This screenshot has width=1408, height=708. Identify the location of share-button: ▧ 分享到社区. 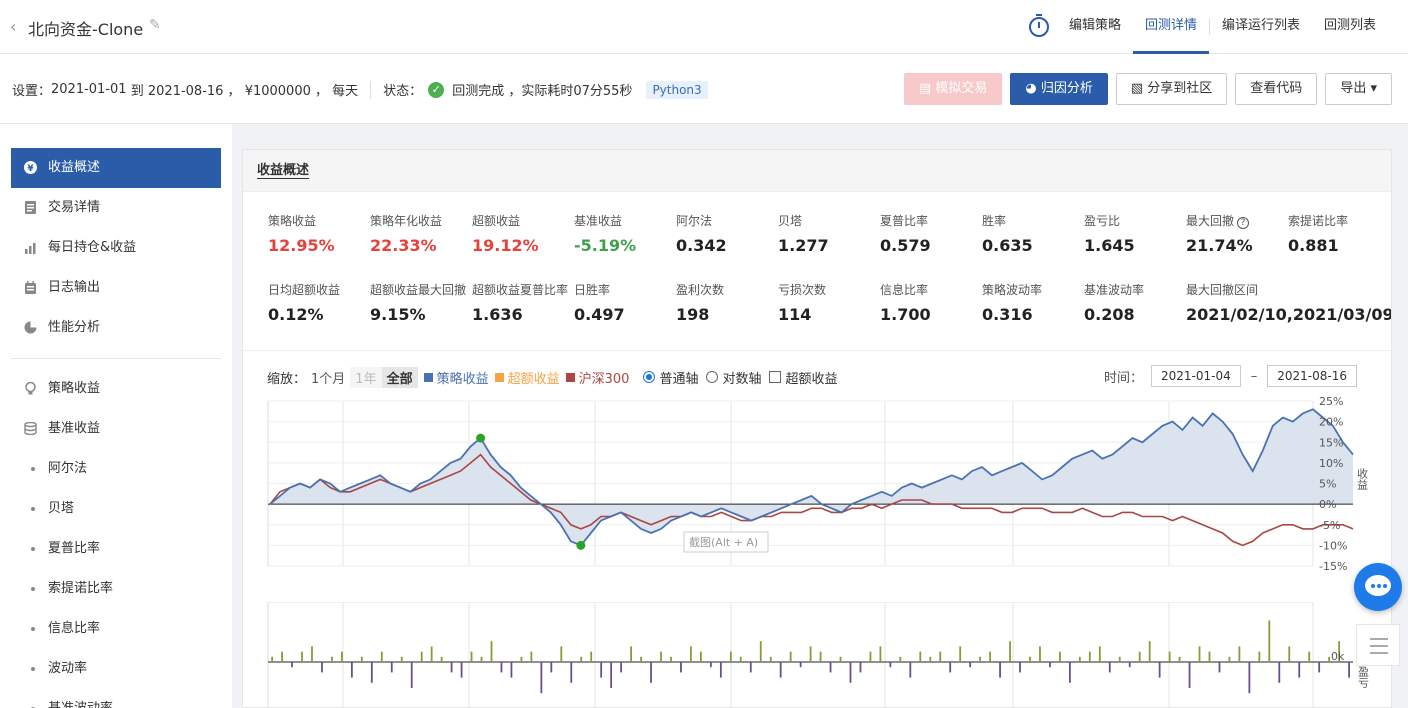
(1171, 89).